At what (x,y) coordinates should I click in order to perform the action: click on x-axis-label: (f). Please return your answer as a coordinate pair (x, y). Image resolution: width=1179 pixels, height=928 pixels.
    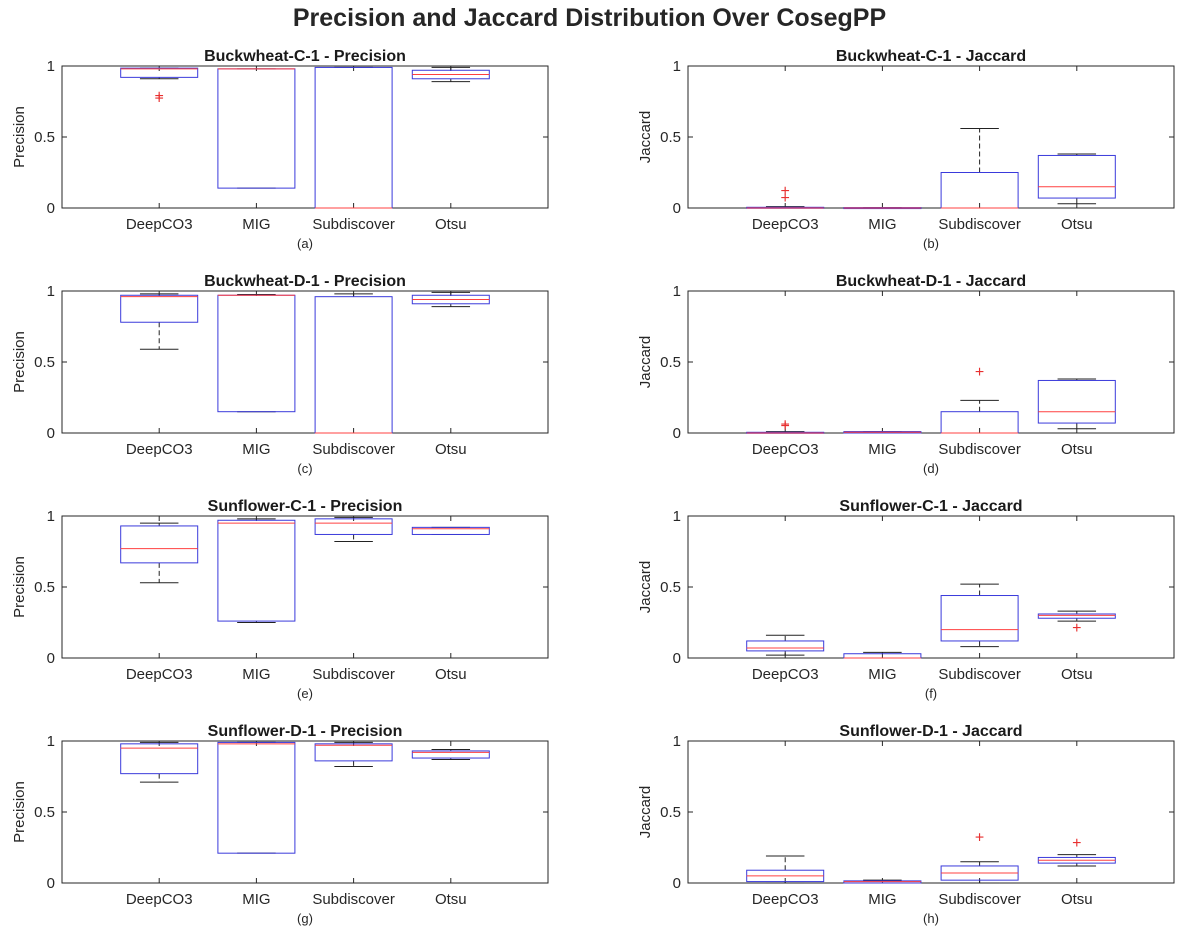
    Looking at the image, I should click on (931, 693).